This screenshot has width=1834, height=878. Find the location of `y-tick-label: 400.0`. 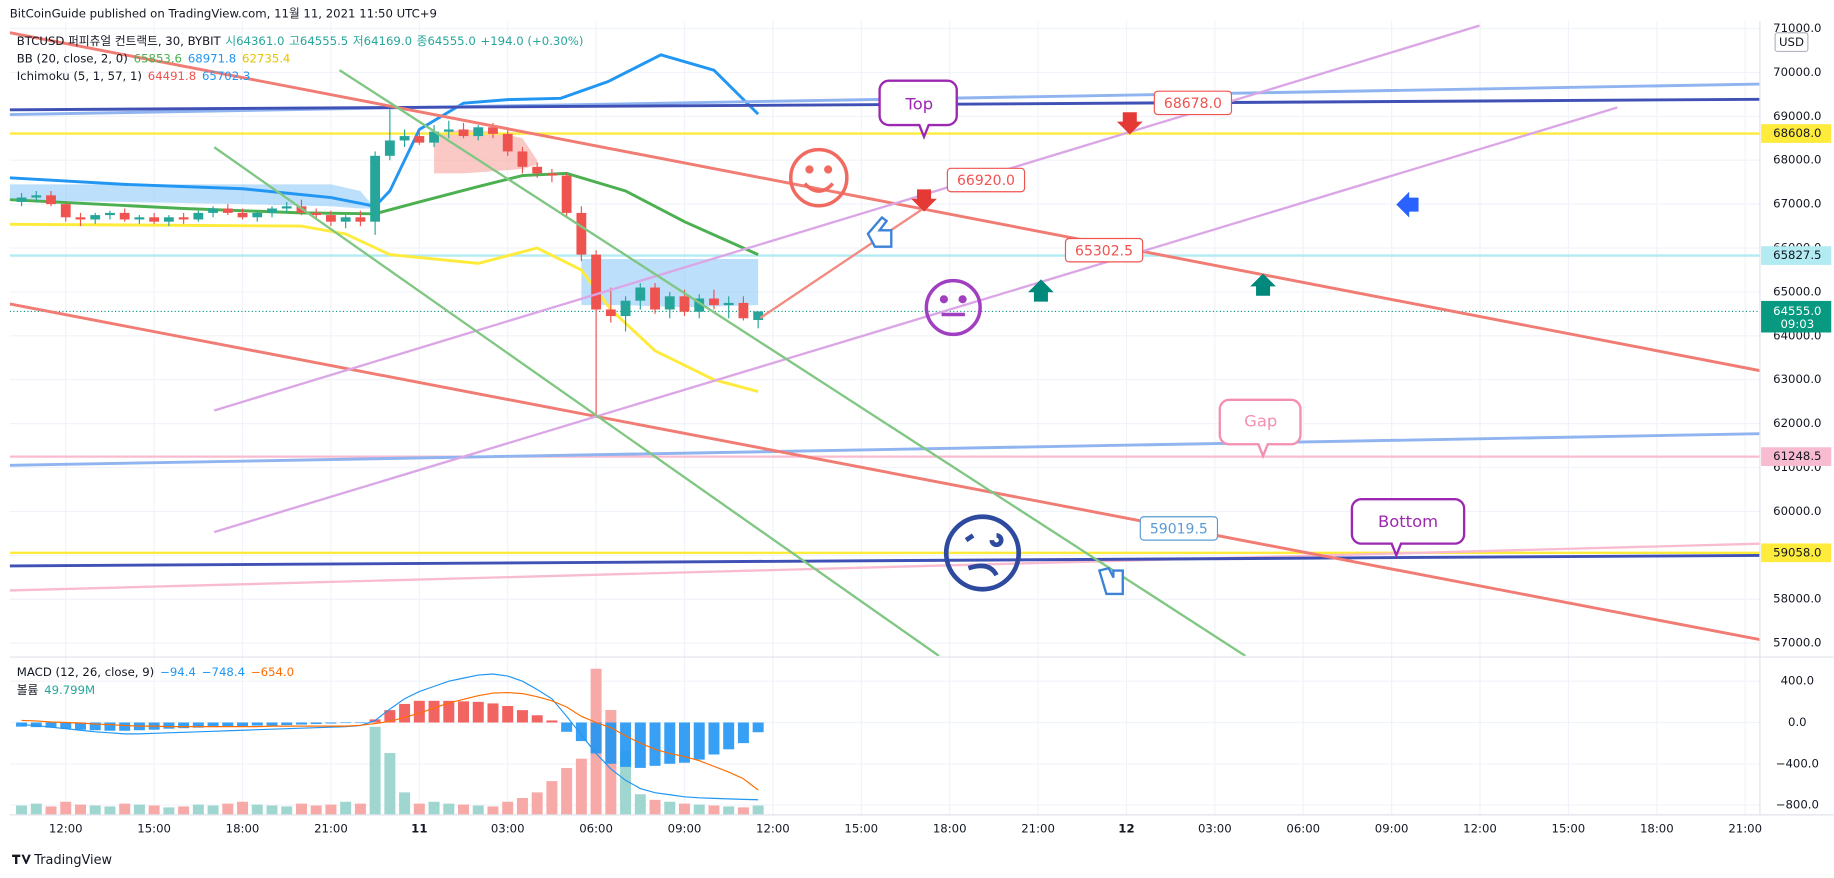

y-tick-label: 400.0 is located at coordinates (1797, 681).